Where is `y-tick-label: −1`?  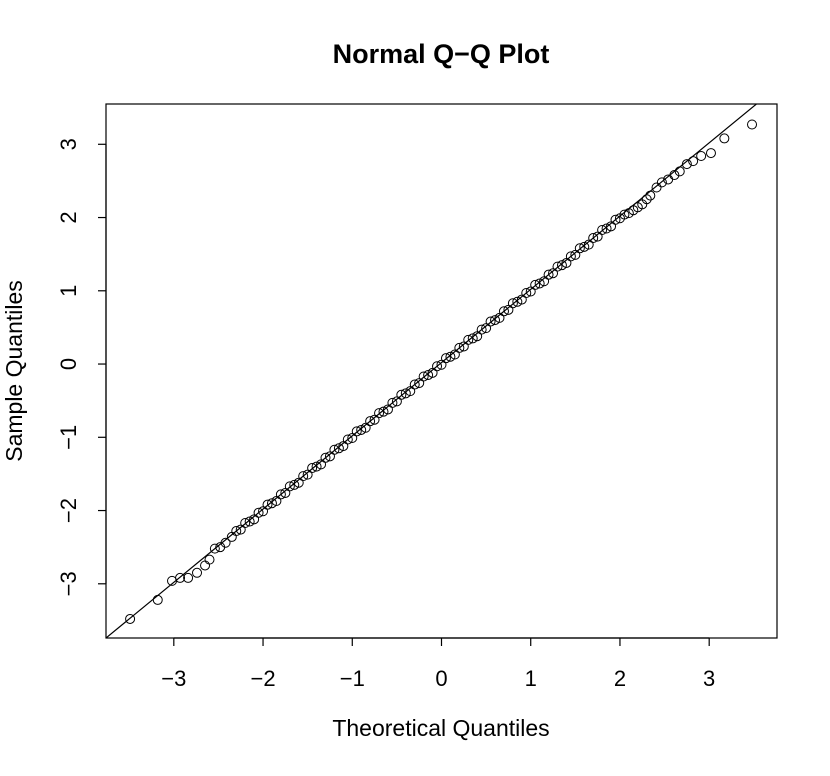
y-tick-label: −1 is located at coordinates (68, 437).